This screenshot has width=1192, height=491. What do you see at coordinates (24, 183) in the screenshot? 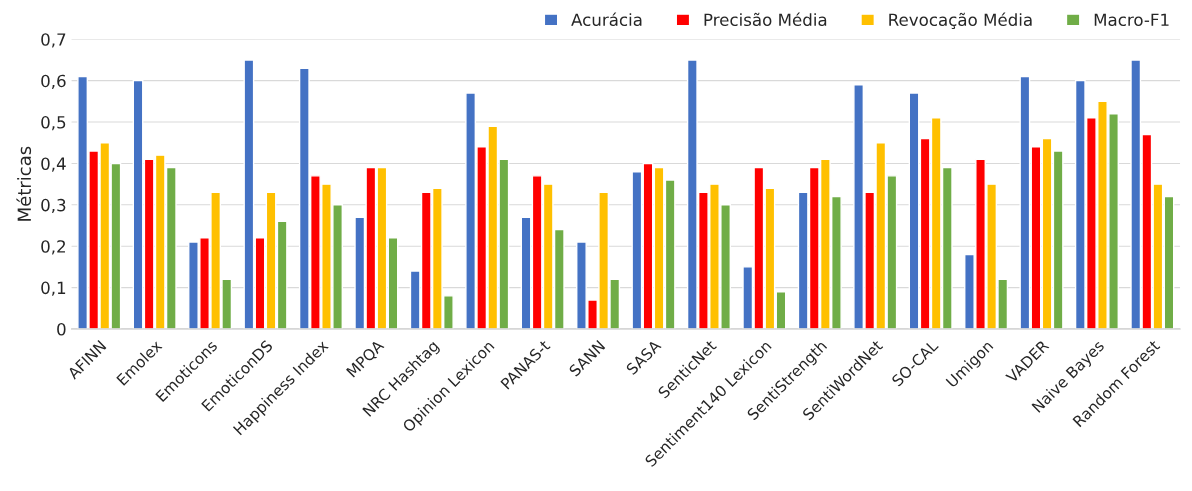
I see `y-axis-title: Métricas` at bounding box center [24, 183].